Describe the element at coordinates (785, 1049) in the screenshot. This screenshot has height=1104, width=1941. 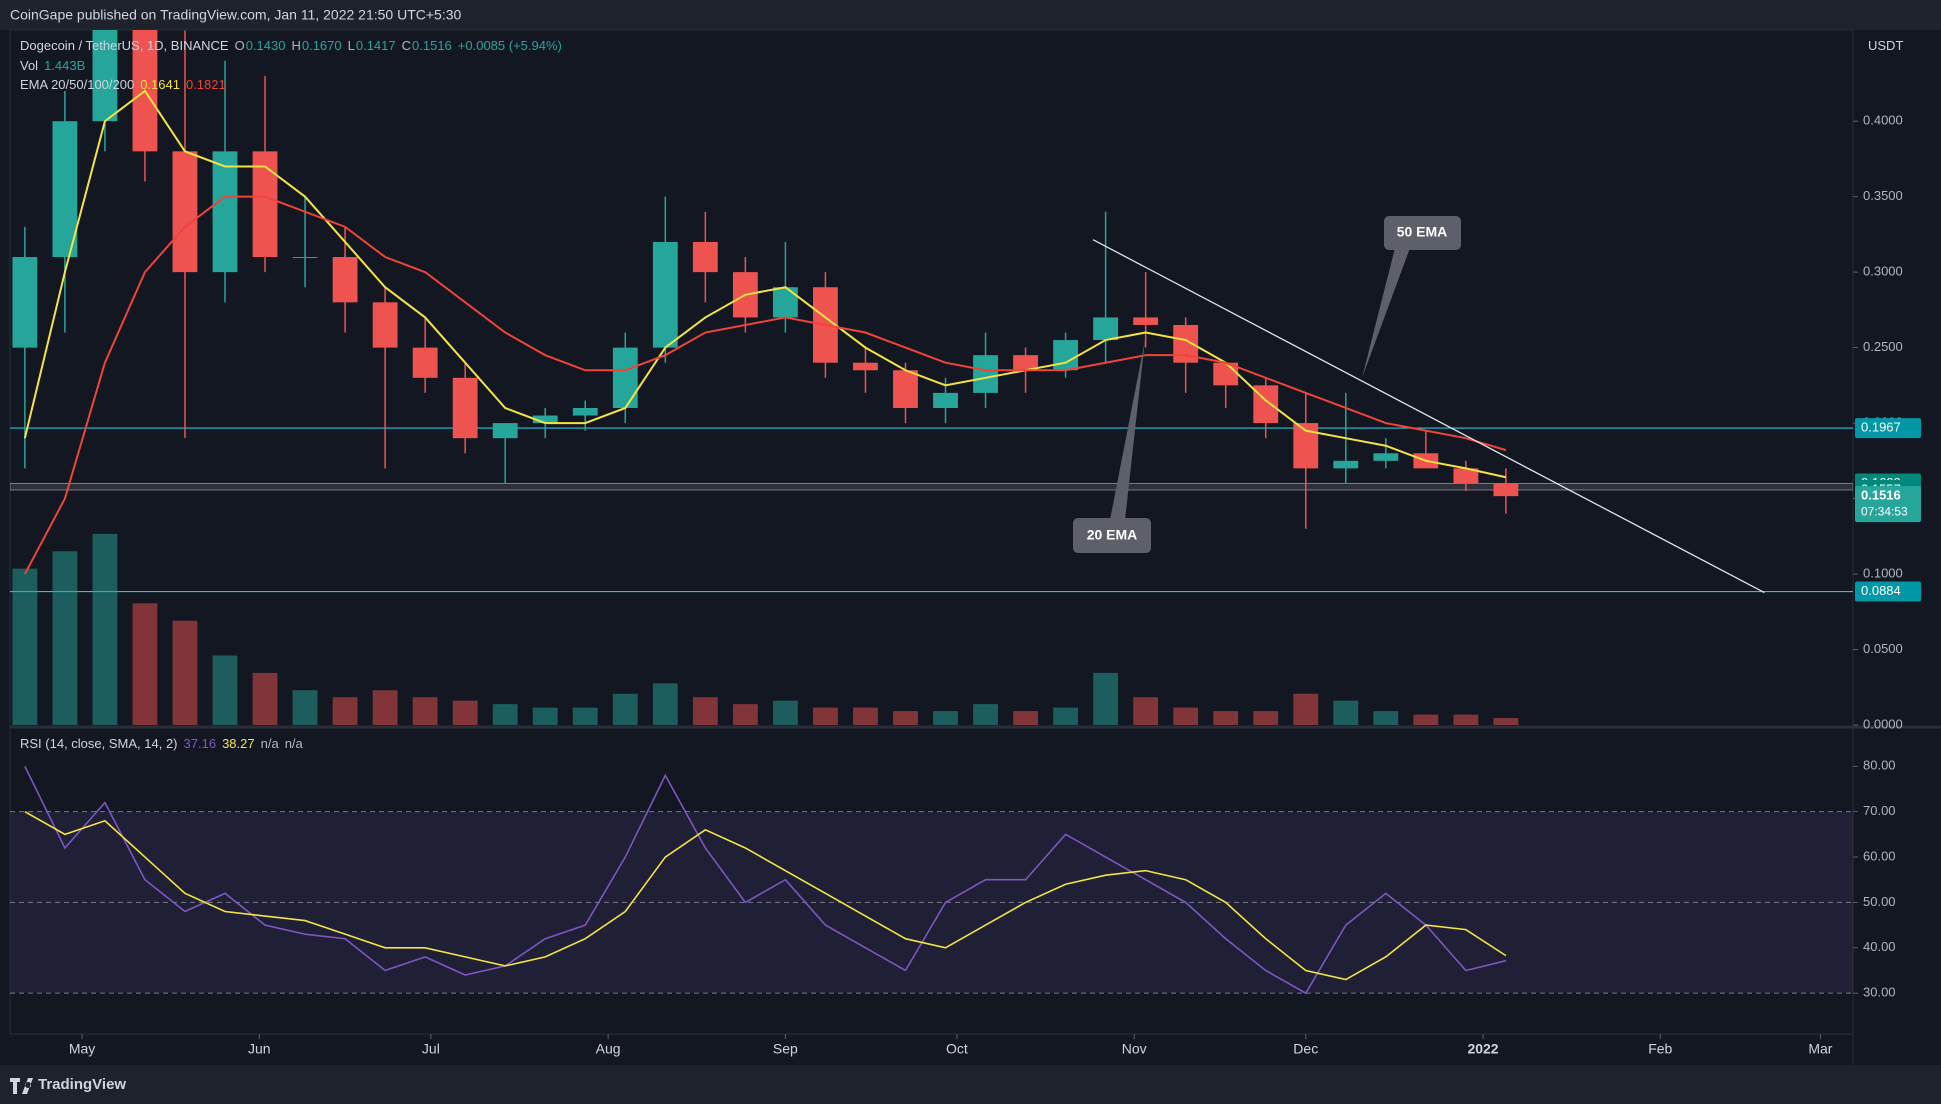
I see `x-tick-label: Sep` at that location.